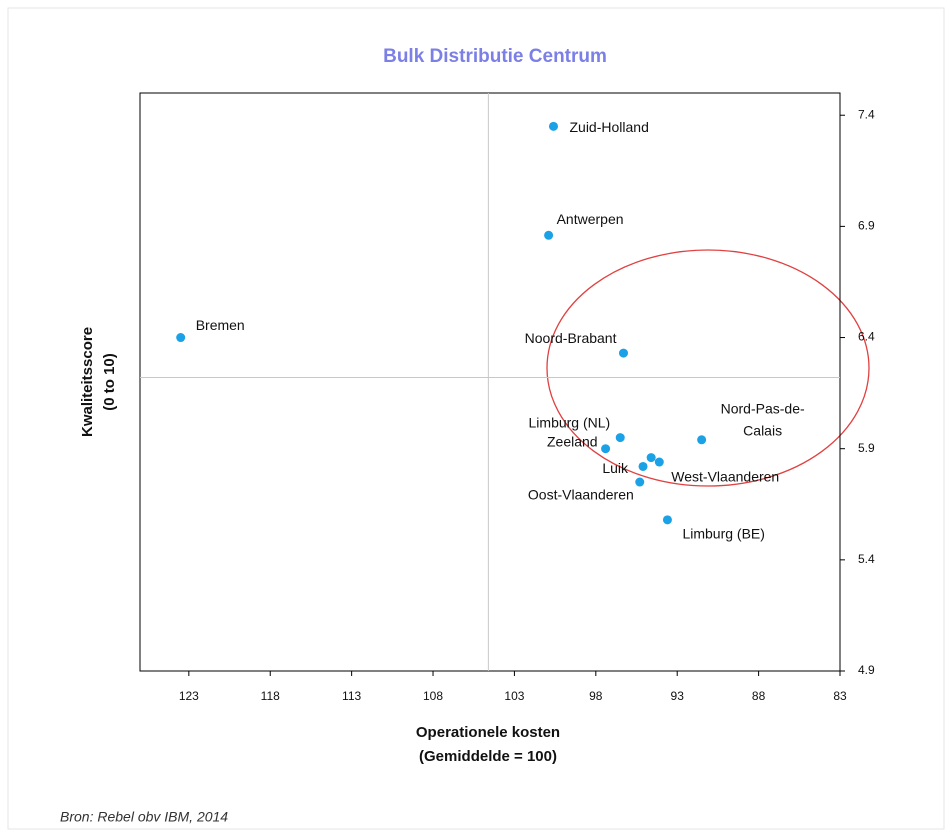 This screenshot has width=952, height=837. Describe the element at coordinates (866, 337) in the screenshot. I see `y-tick-label: 6.4` at that location.